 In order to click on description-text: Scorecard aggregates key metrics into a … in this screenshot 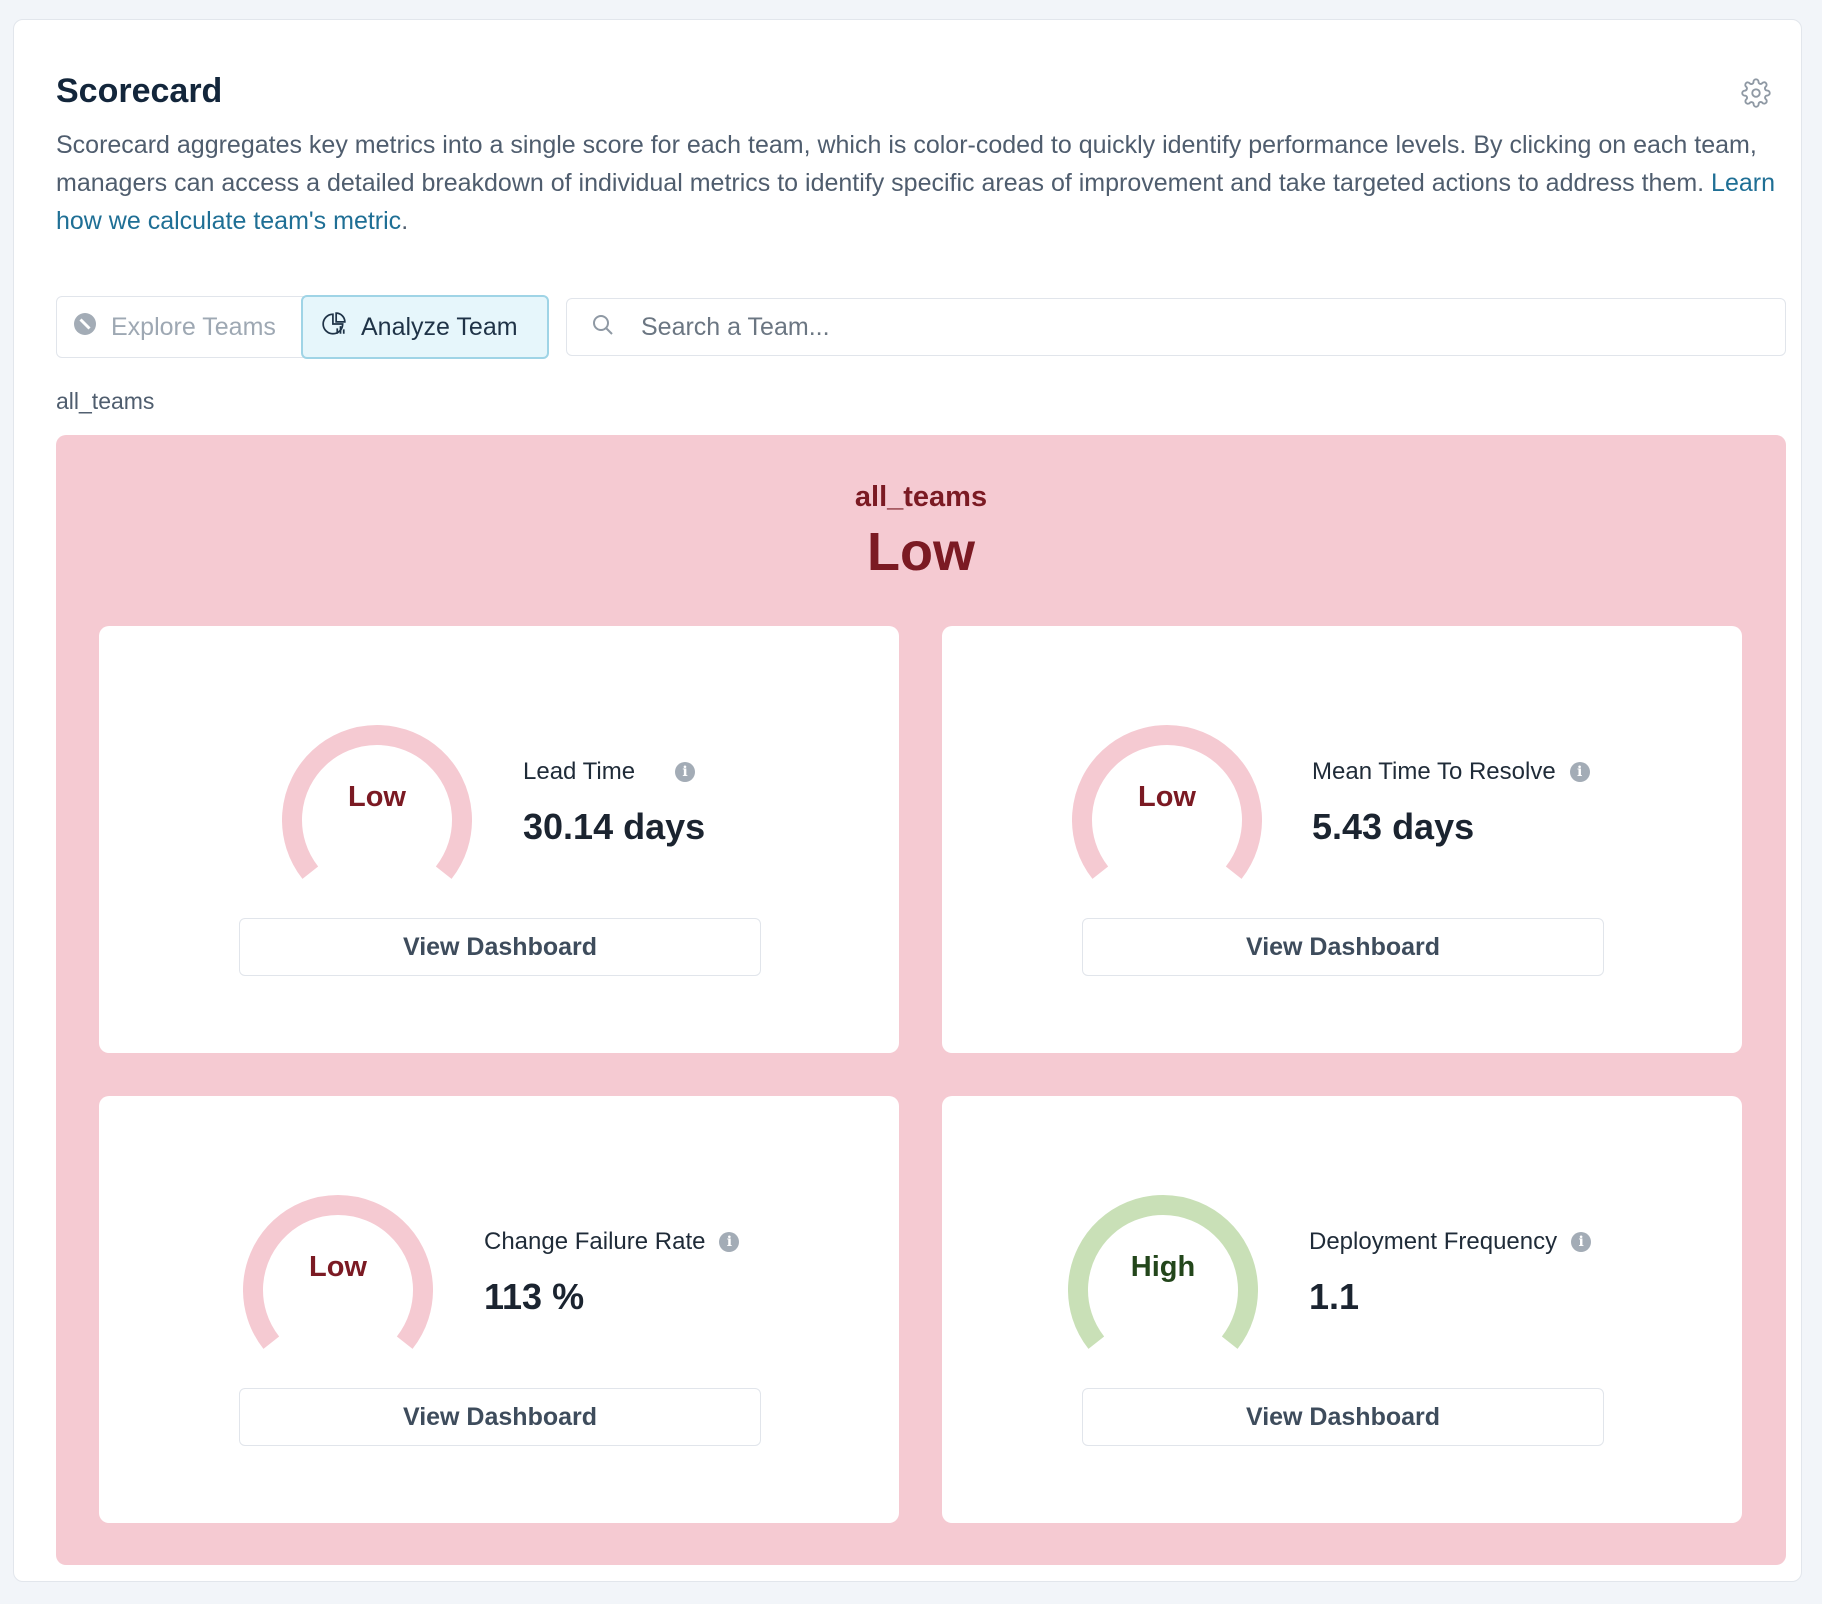, I will do `click(906, 164)`.